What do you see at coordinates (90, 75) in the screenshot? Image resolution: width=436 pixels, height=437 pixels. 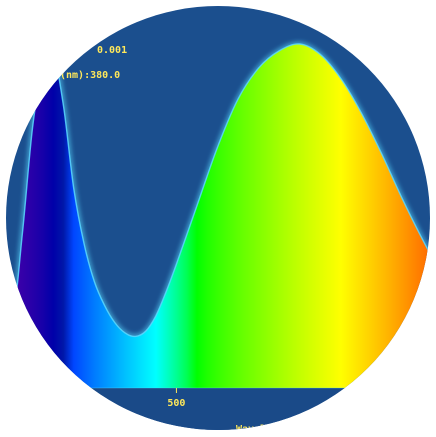 I see `readout-wavelength: (nm):380.0` at bounding box center [90, 75].